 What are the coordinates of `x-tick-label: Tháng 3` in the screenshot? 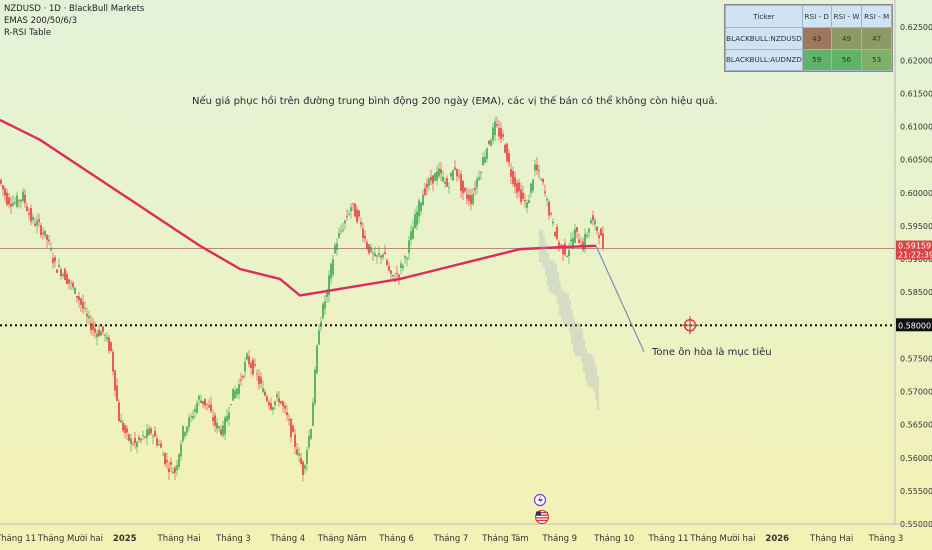 It's located at (886, 539).